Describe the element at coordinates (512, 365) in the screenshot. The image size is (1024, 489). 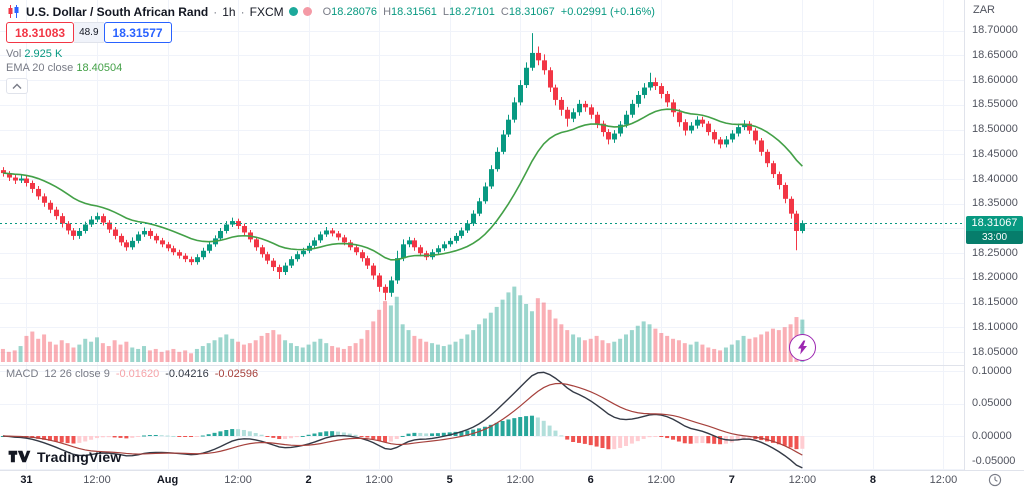
I see `pane-separator` at that location.